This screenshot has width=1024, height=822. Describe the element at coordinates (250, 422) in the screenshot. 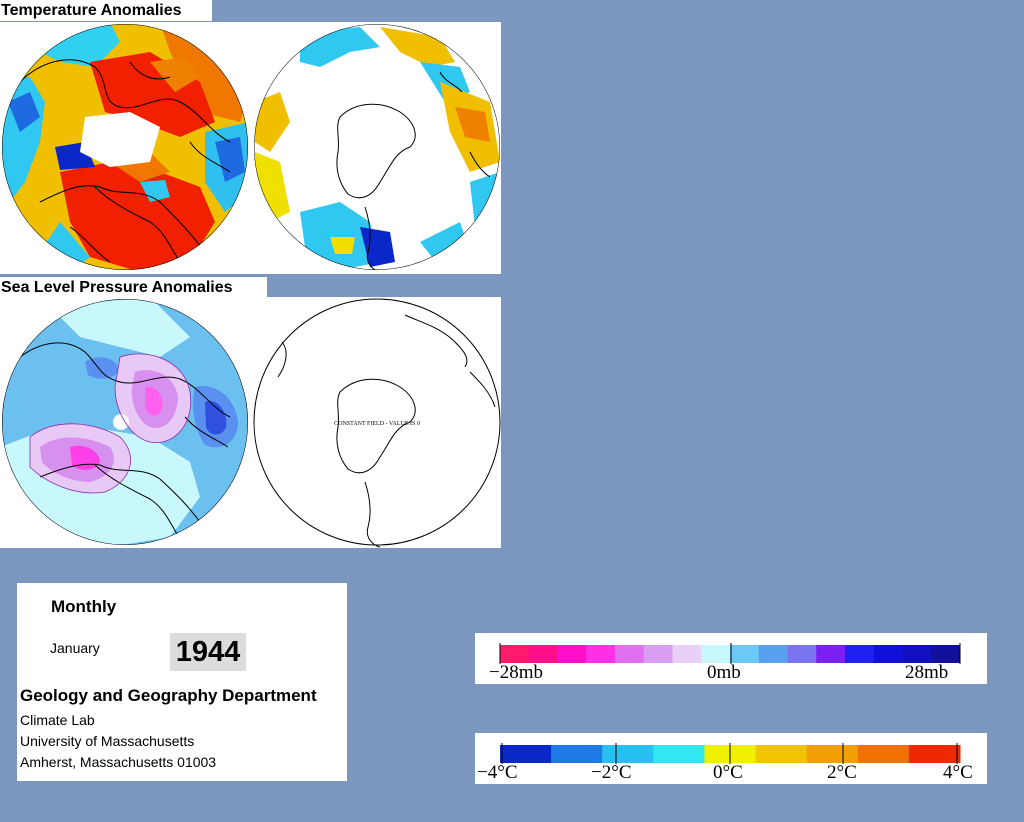

I see `pressure-maps-panel: CONSTANT FIELD - VALUE IS 0` at that location.